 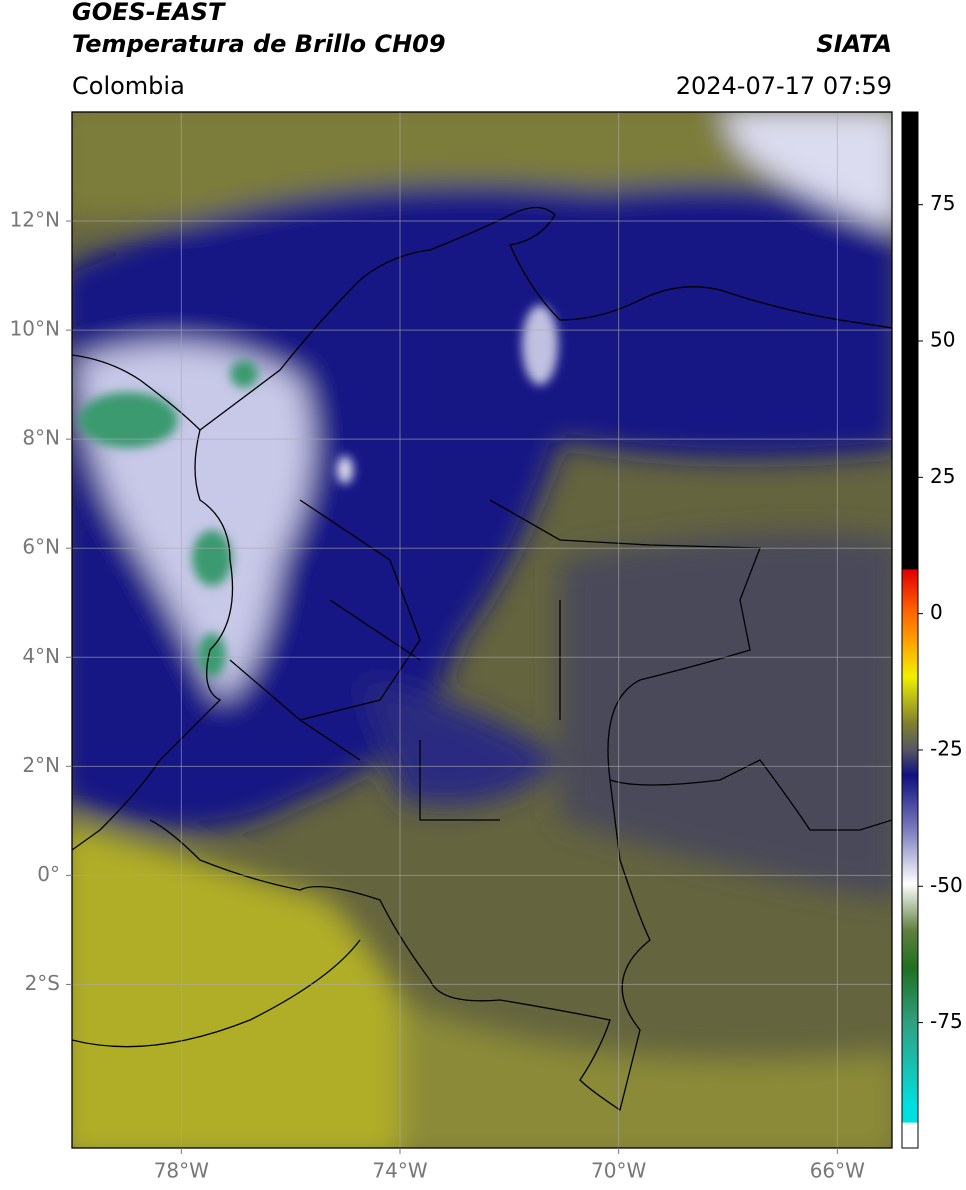 I want to click on x-tick-label: 70°W, so click(x=618, y=1171).